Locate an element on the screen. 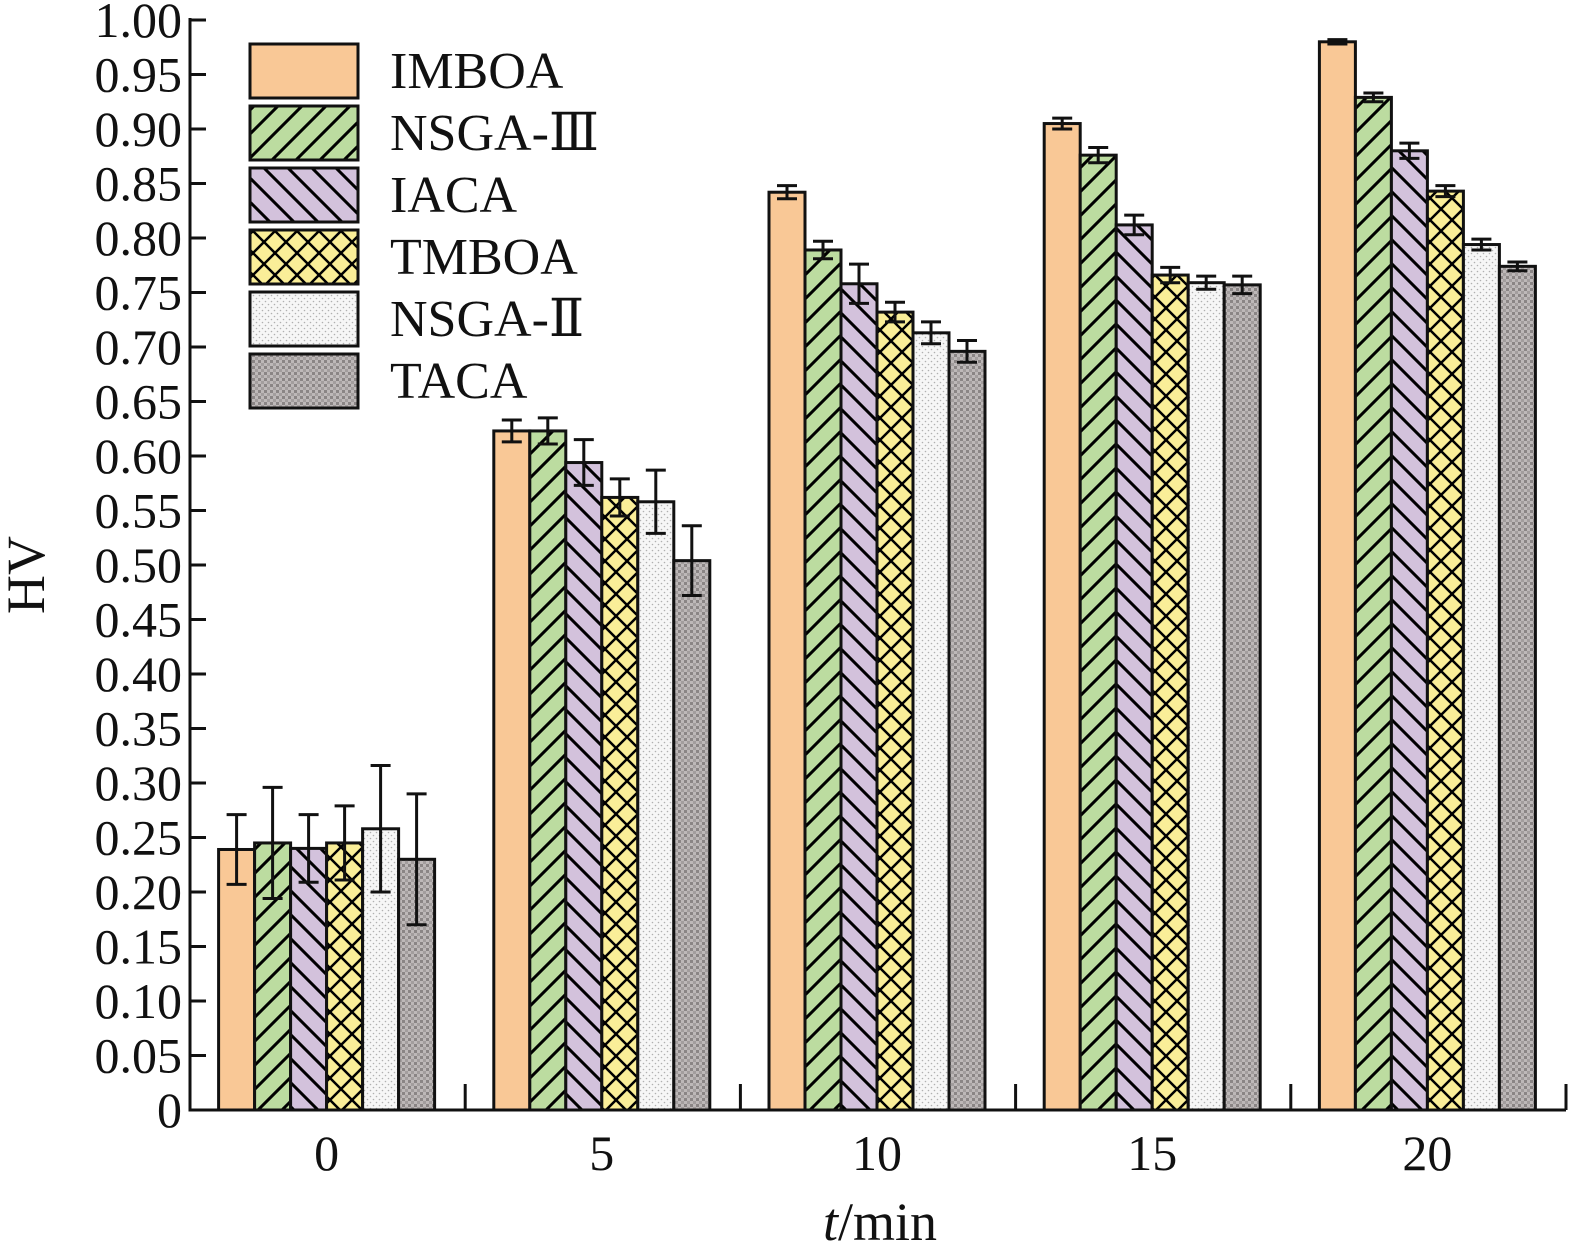 This screenshot has height=1251, width=1577. x-axis-title: t/min is located at coordinates (880, 1221).